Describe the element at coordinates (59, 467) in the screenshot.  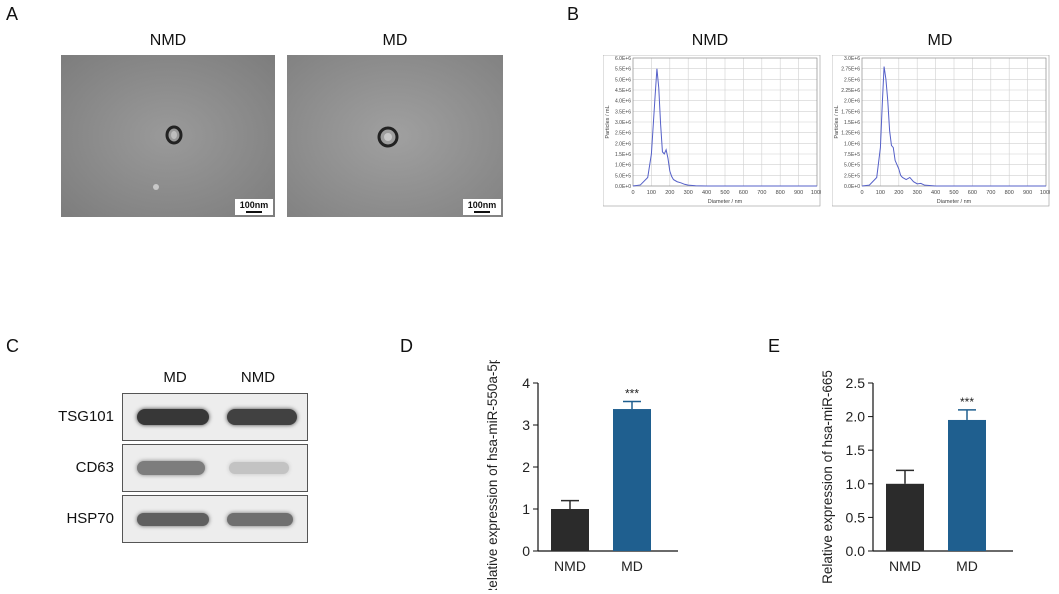
I see `blot-label-cd63: CD63` at that location.